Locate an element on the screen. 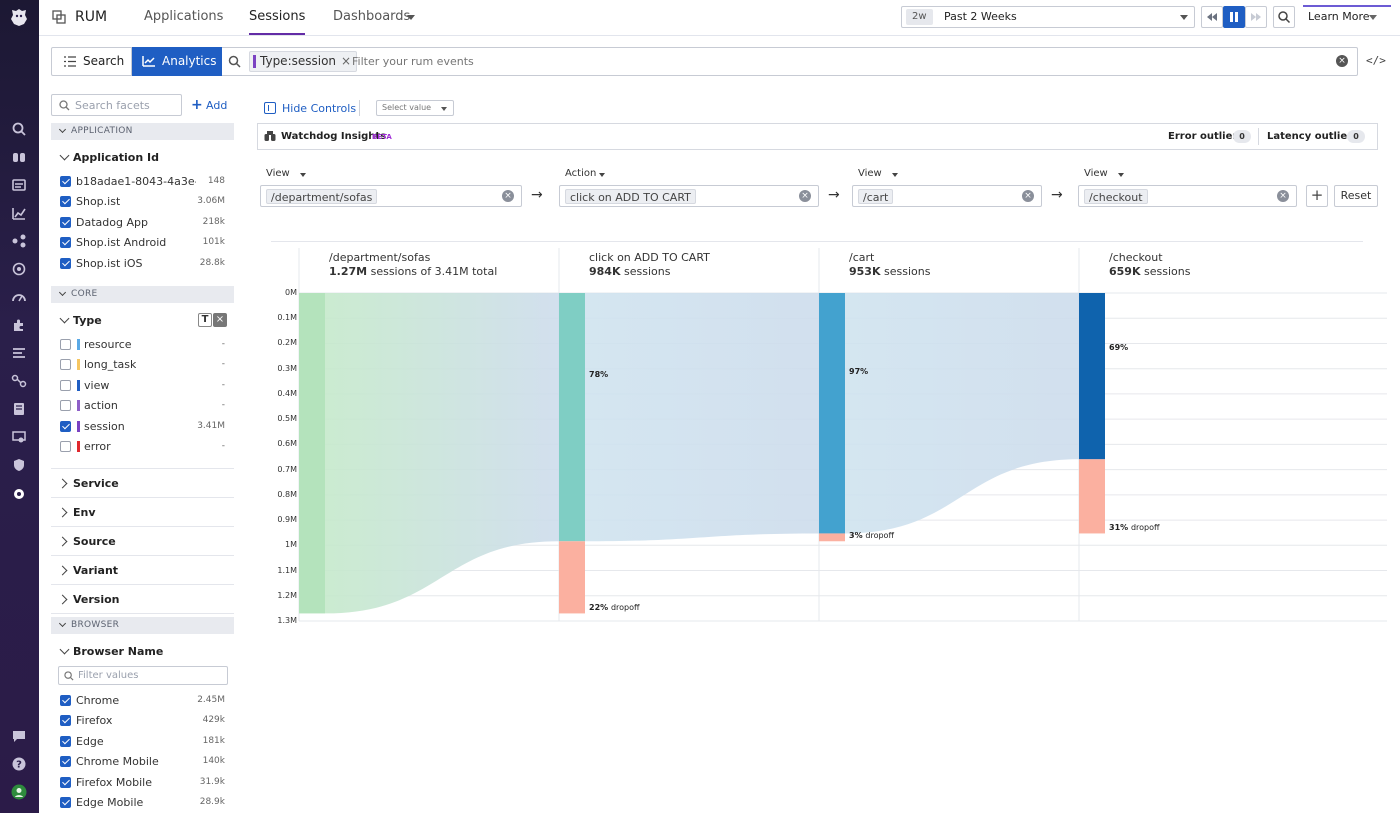 This screenshot has height=813, width=1400. select-value-dropdown: Select value is located at coordinates (415, 108).